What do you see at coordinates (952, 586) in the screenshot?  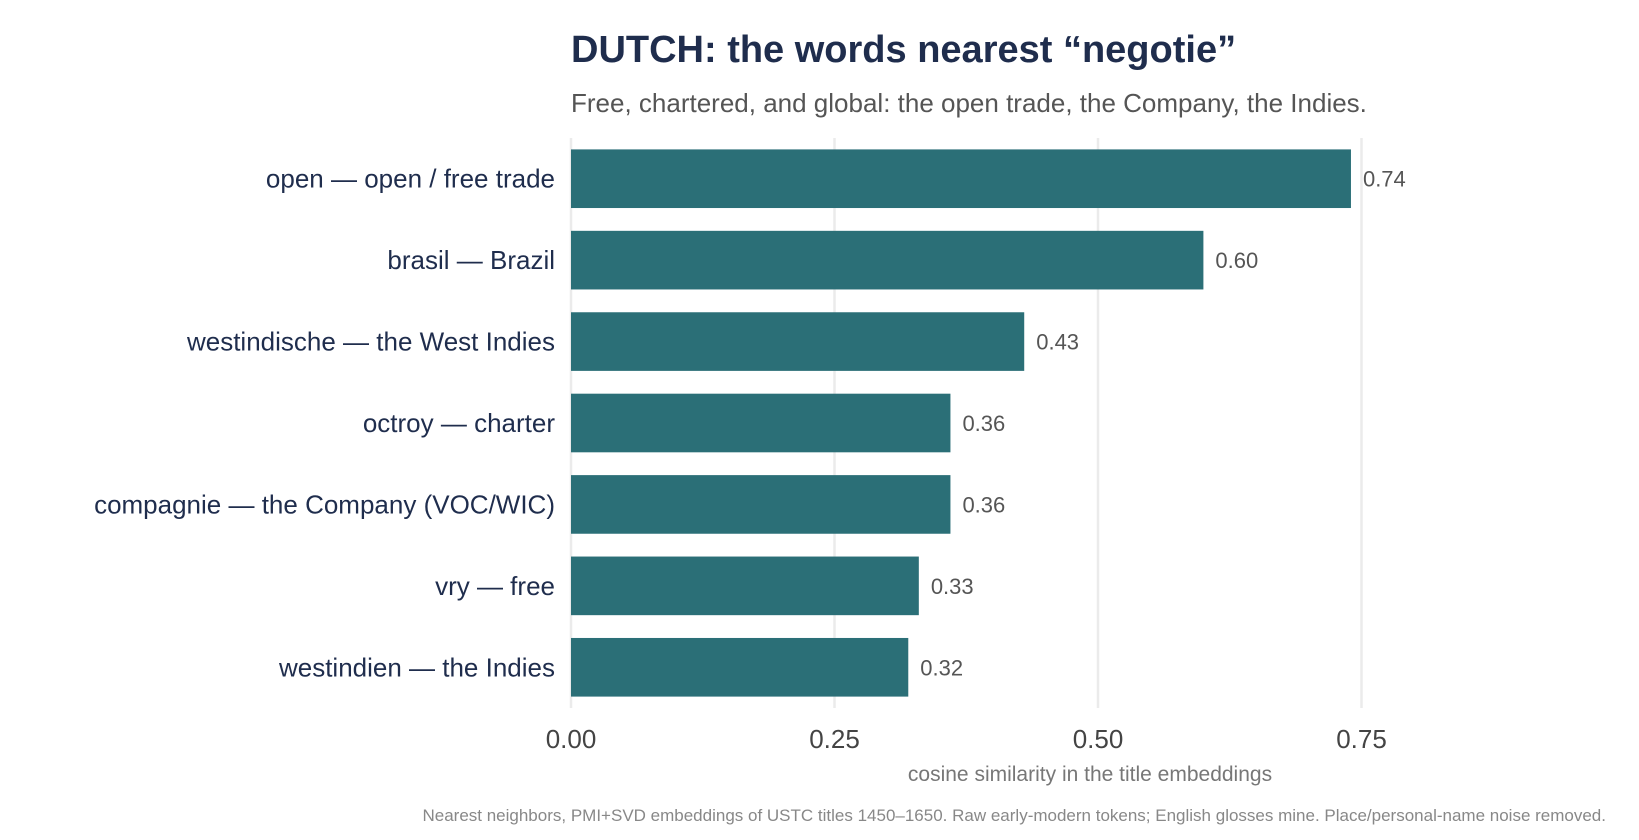 I see `data-label: 0.33` at bounding box center [952, 586].